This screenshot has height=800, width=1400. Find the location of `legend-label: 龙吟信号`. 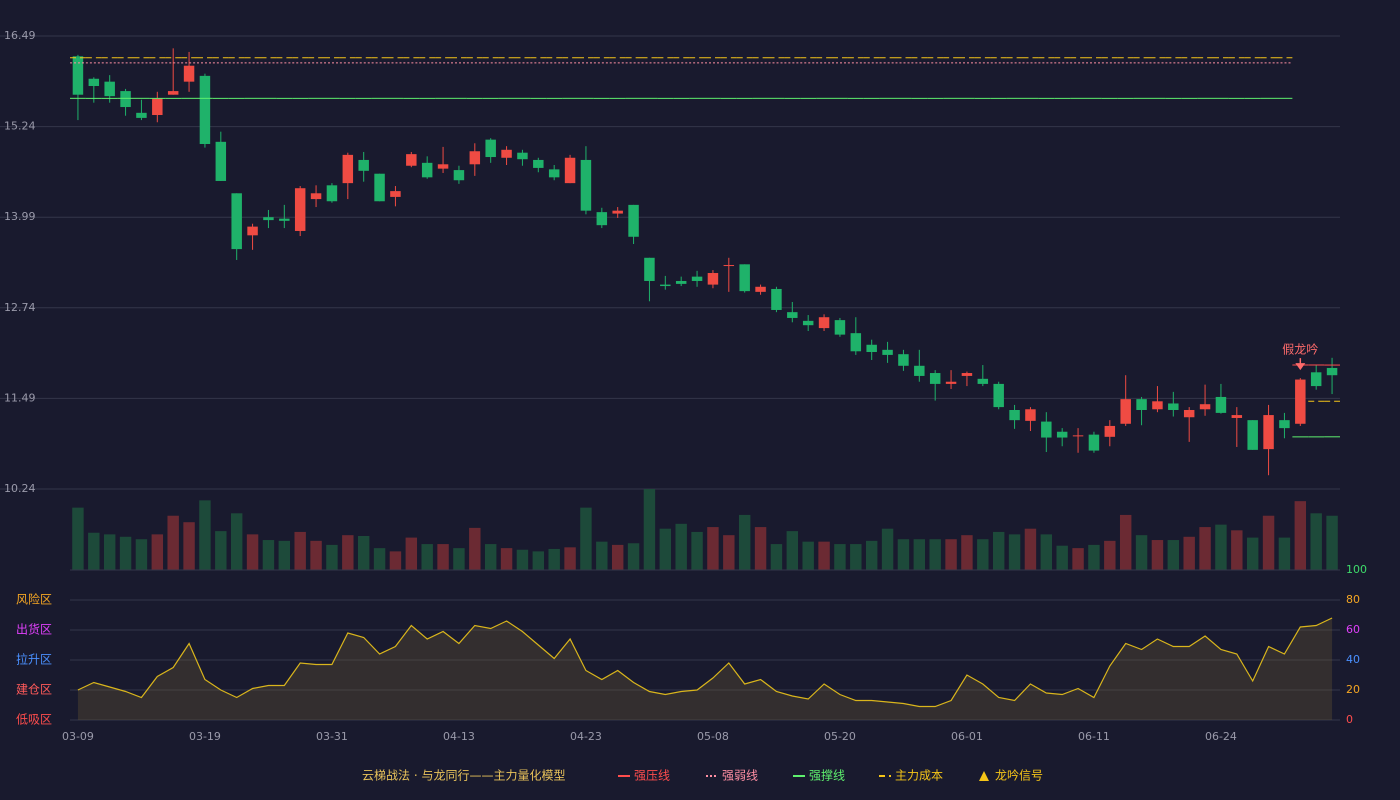

legend-label: 龙吟信号 is located at coordinates (1019, 775).